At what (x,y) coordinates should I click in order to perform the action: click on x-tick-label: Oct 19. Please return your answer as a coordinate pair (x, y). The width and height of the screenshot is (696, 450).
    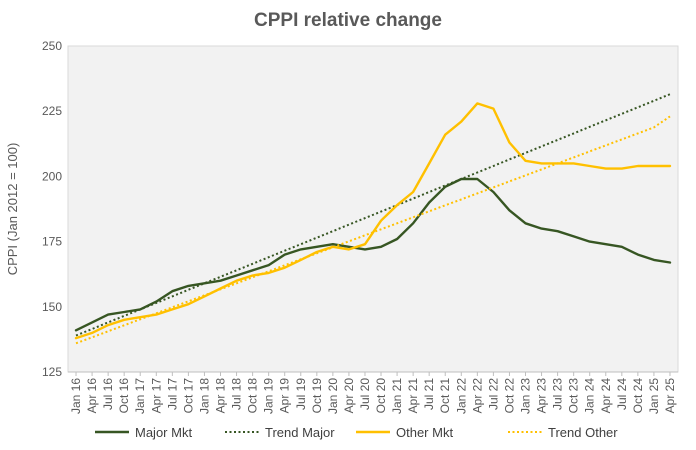
    Looking at the image, I should click on (317, 396).